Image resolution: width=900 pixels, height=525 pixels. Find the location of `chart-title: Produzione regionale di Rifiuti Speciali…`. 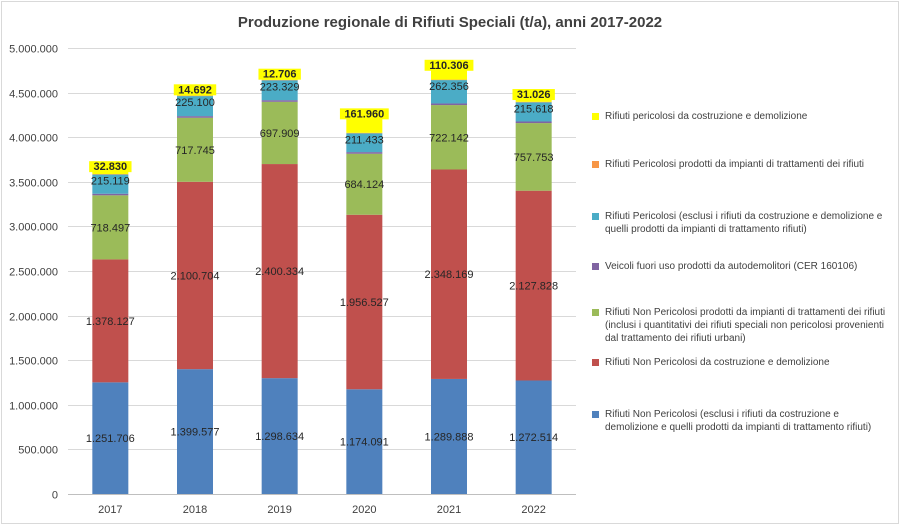

chart-title: Produzione regionale di Rifiuti Speciali… is located at coordinates (450, 22).